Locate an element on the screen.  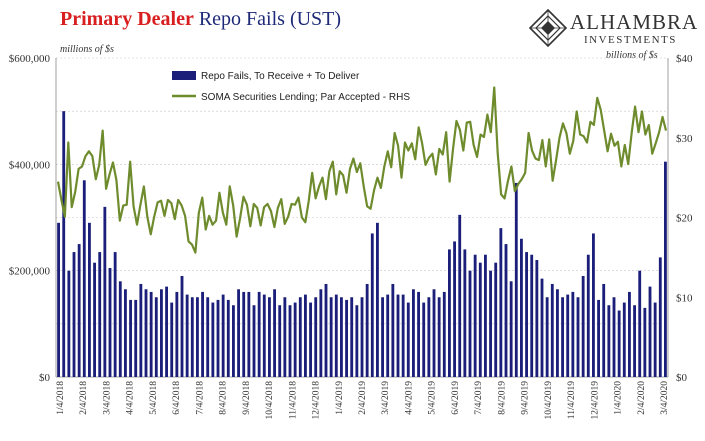
left-axis-unit: millions of $s is located at coordinates (87, 49).